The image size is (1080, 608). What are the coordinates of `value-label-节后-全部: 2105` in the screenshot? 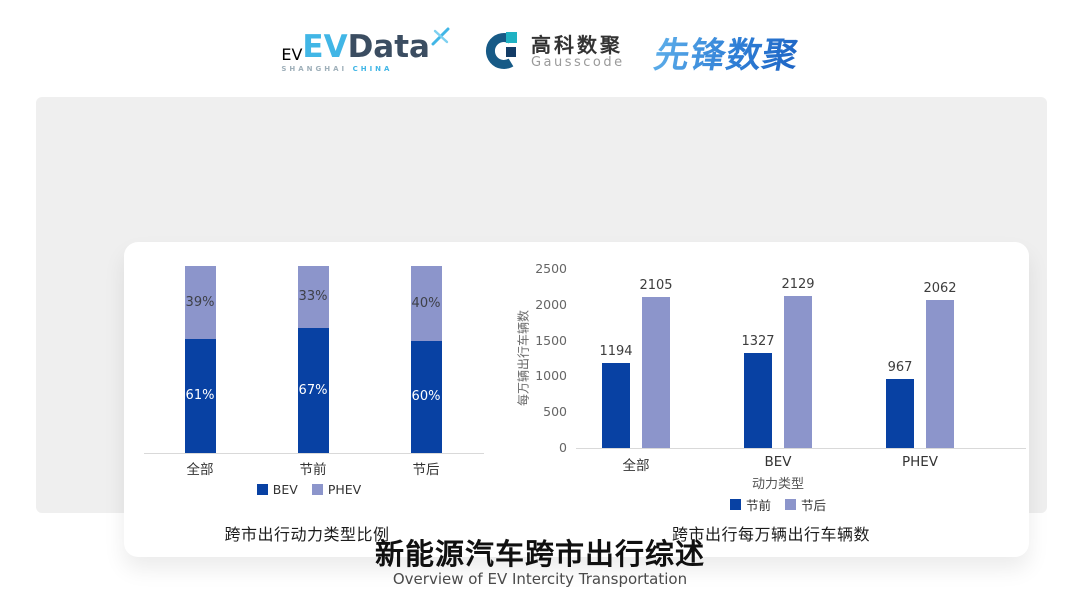 It's located at (656, 286).